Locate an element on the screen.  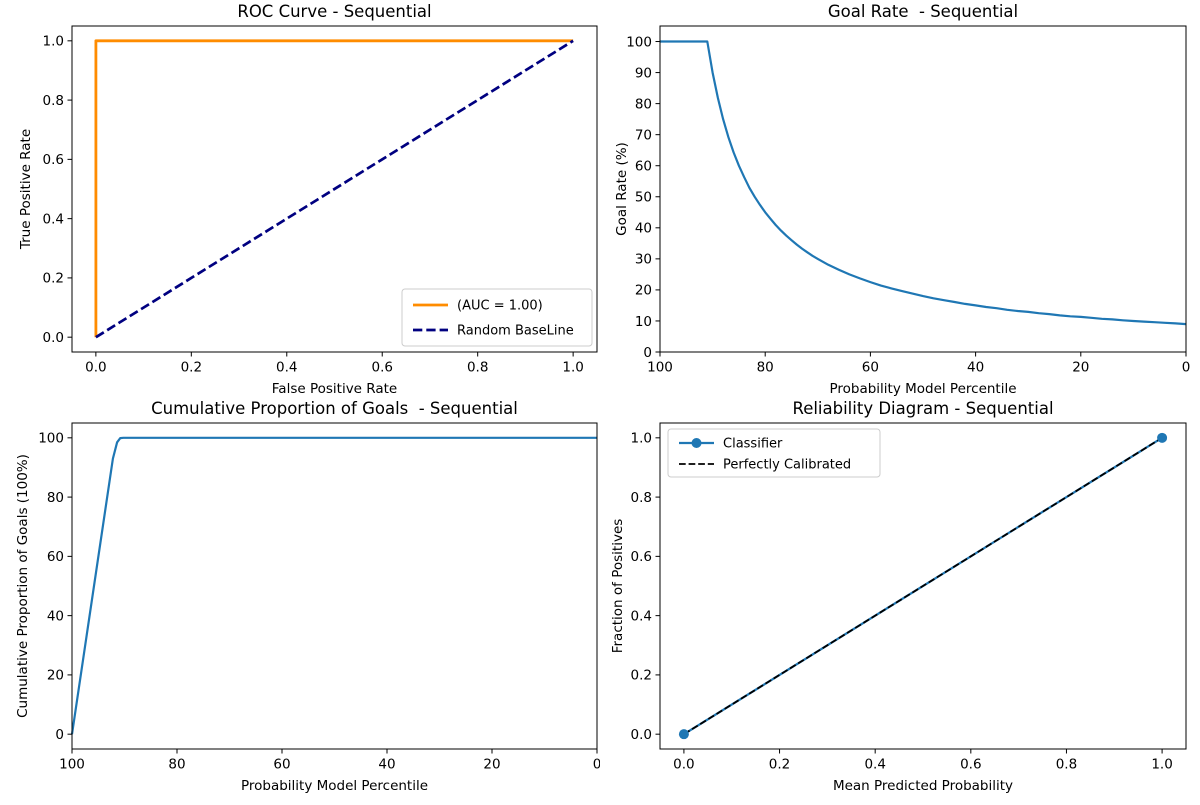
svg-text: 70 is located at coordinates (643, 135).